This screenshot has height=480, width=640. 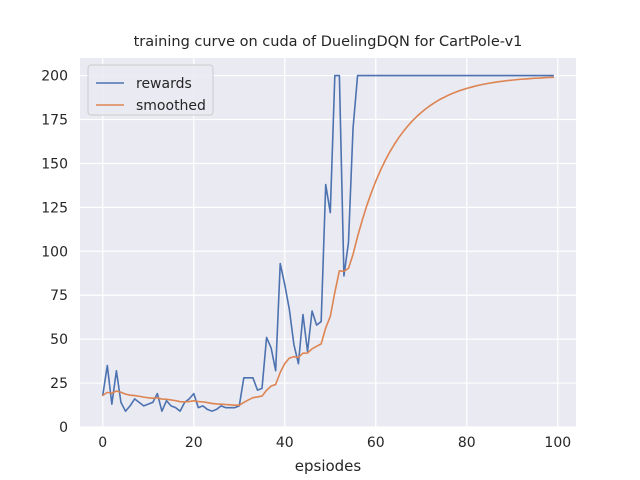 I want to click on y-tick-label: 100, so click(x=54, y=252).